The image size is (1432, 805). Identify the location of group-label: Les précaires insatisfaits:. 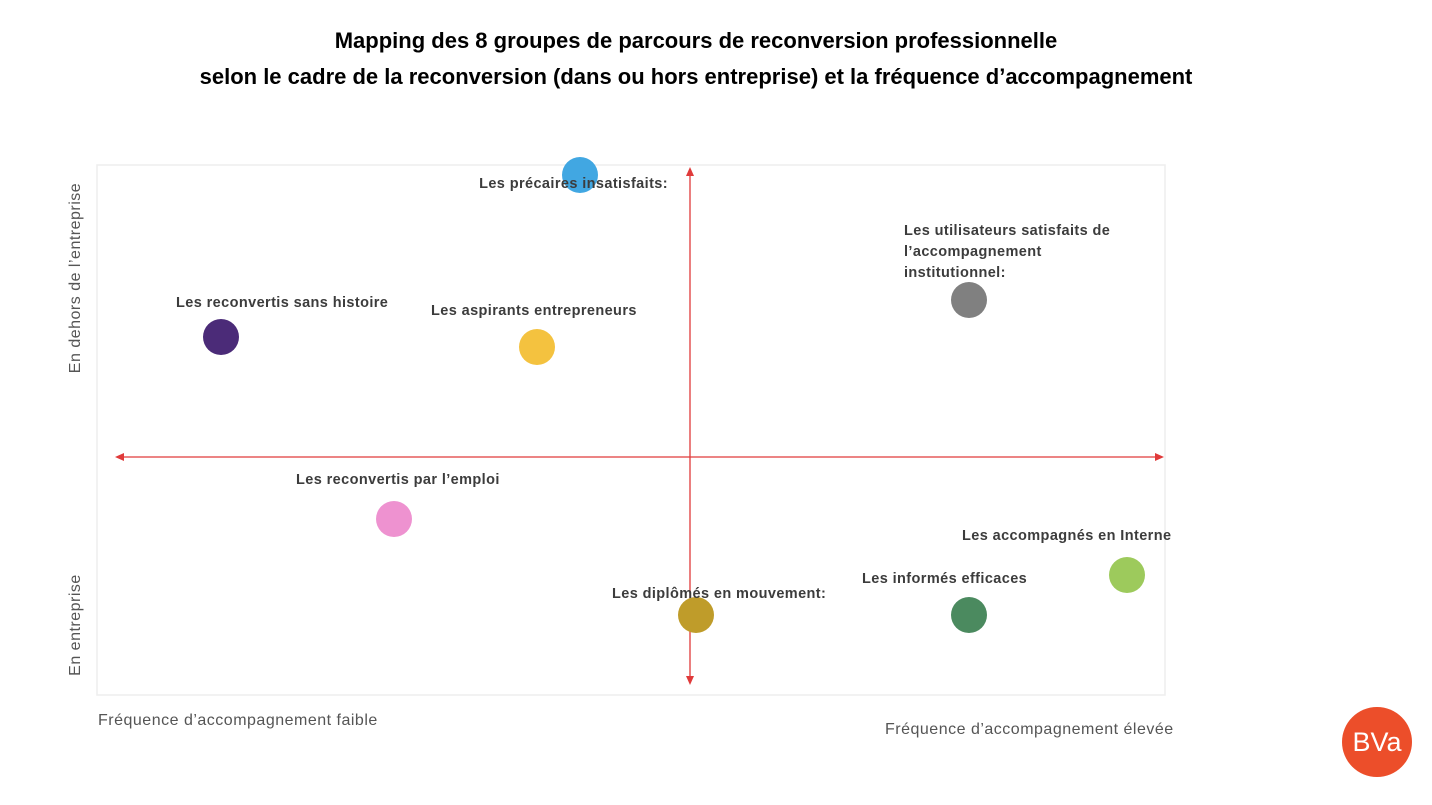
(573, 184).